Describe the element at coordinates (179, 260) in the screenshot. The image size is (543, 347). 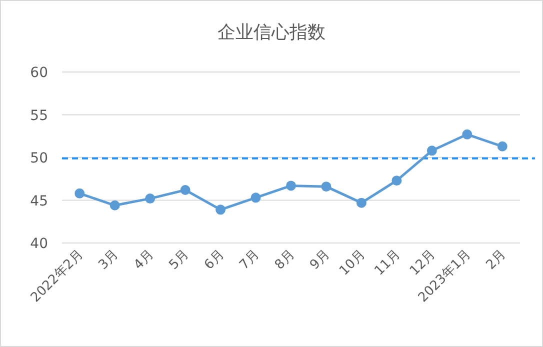
I see `x-tick-label: 5月` at that location.